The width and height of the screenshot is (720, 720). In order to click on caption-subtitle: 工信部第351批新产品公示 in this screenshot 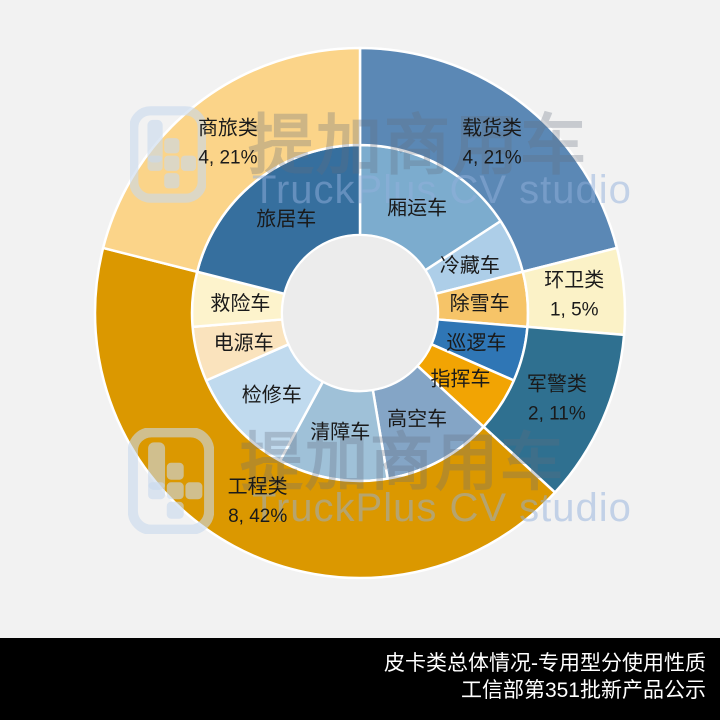, I will do `click(583, 690)`.